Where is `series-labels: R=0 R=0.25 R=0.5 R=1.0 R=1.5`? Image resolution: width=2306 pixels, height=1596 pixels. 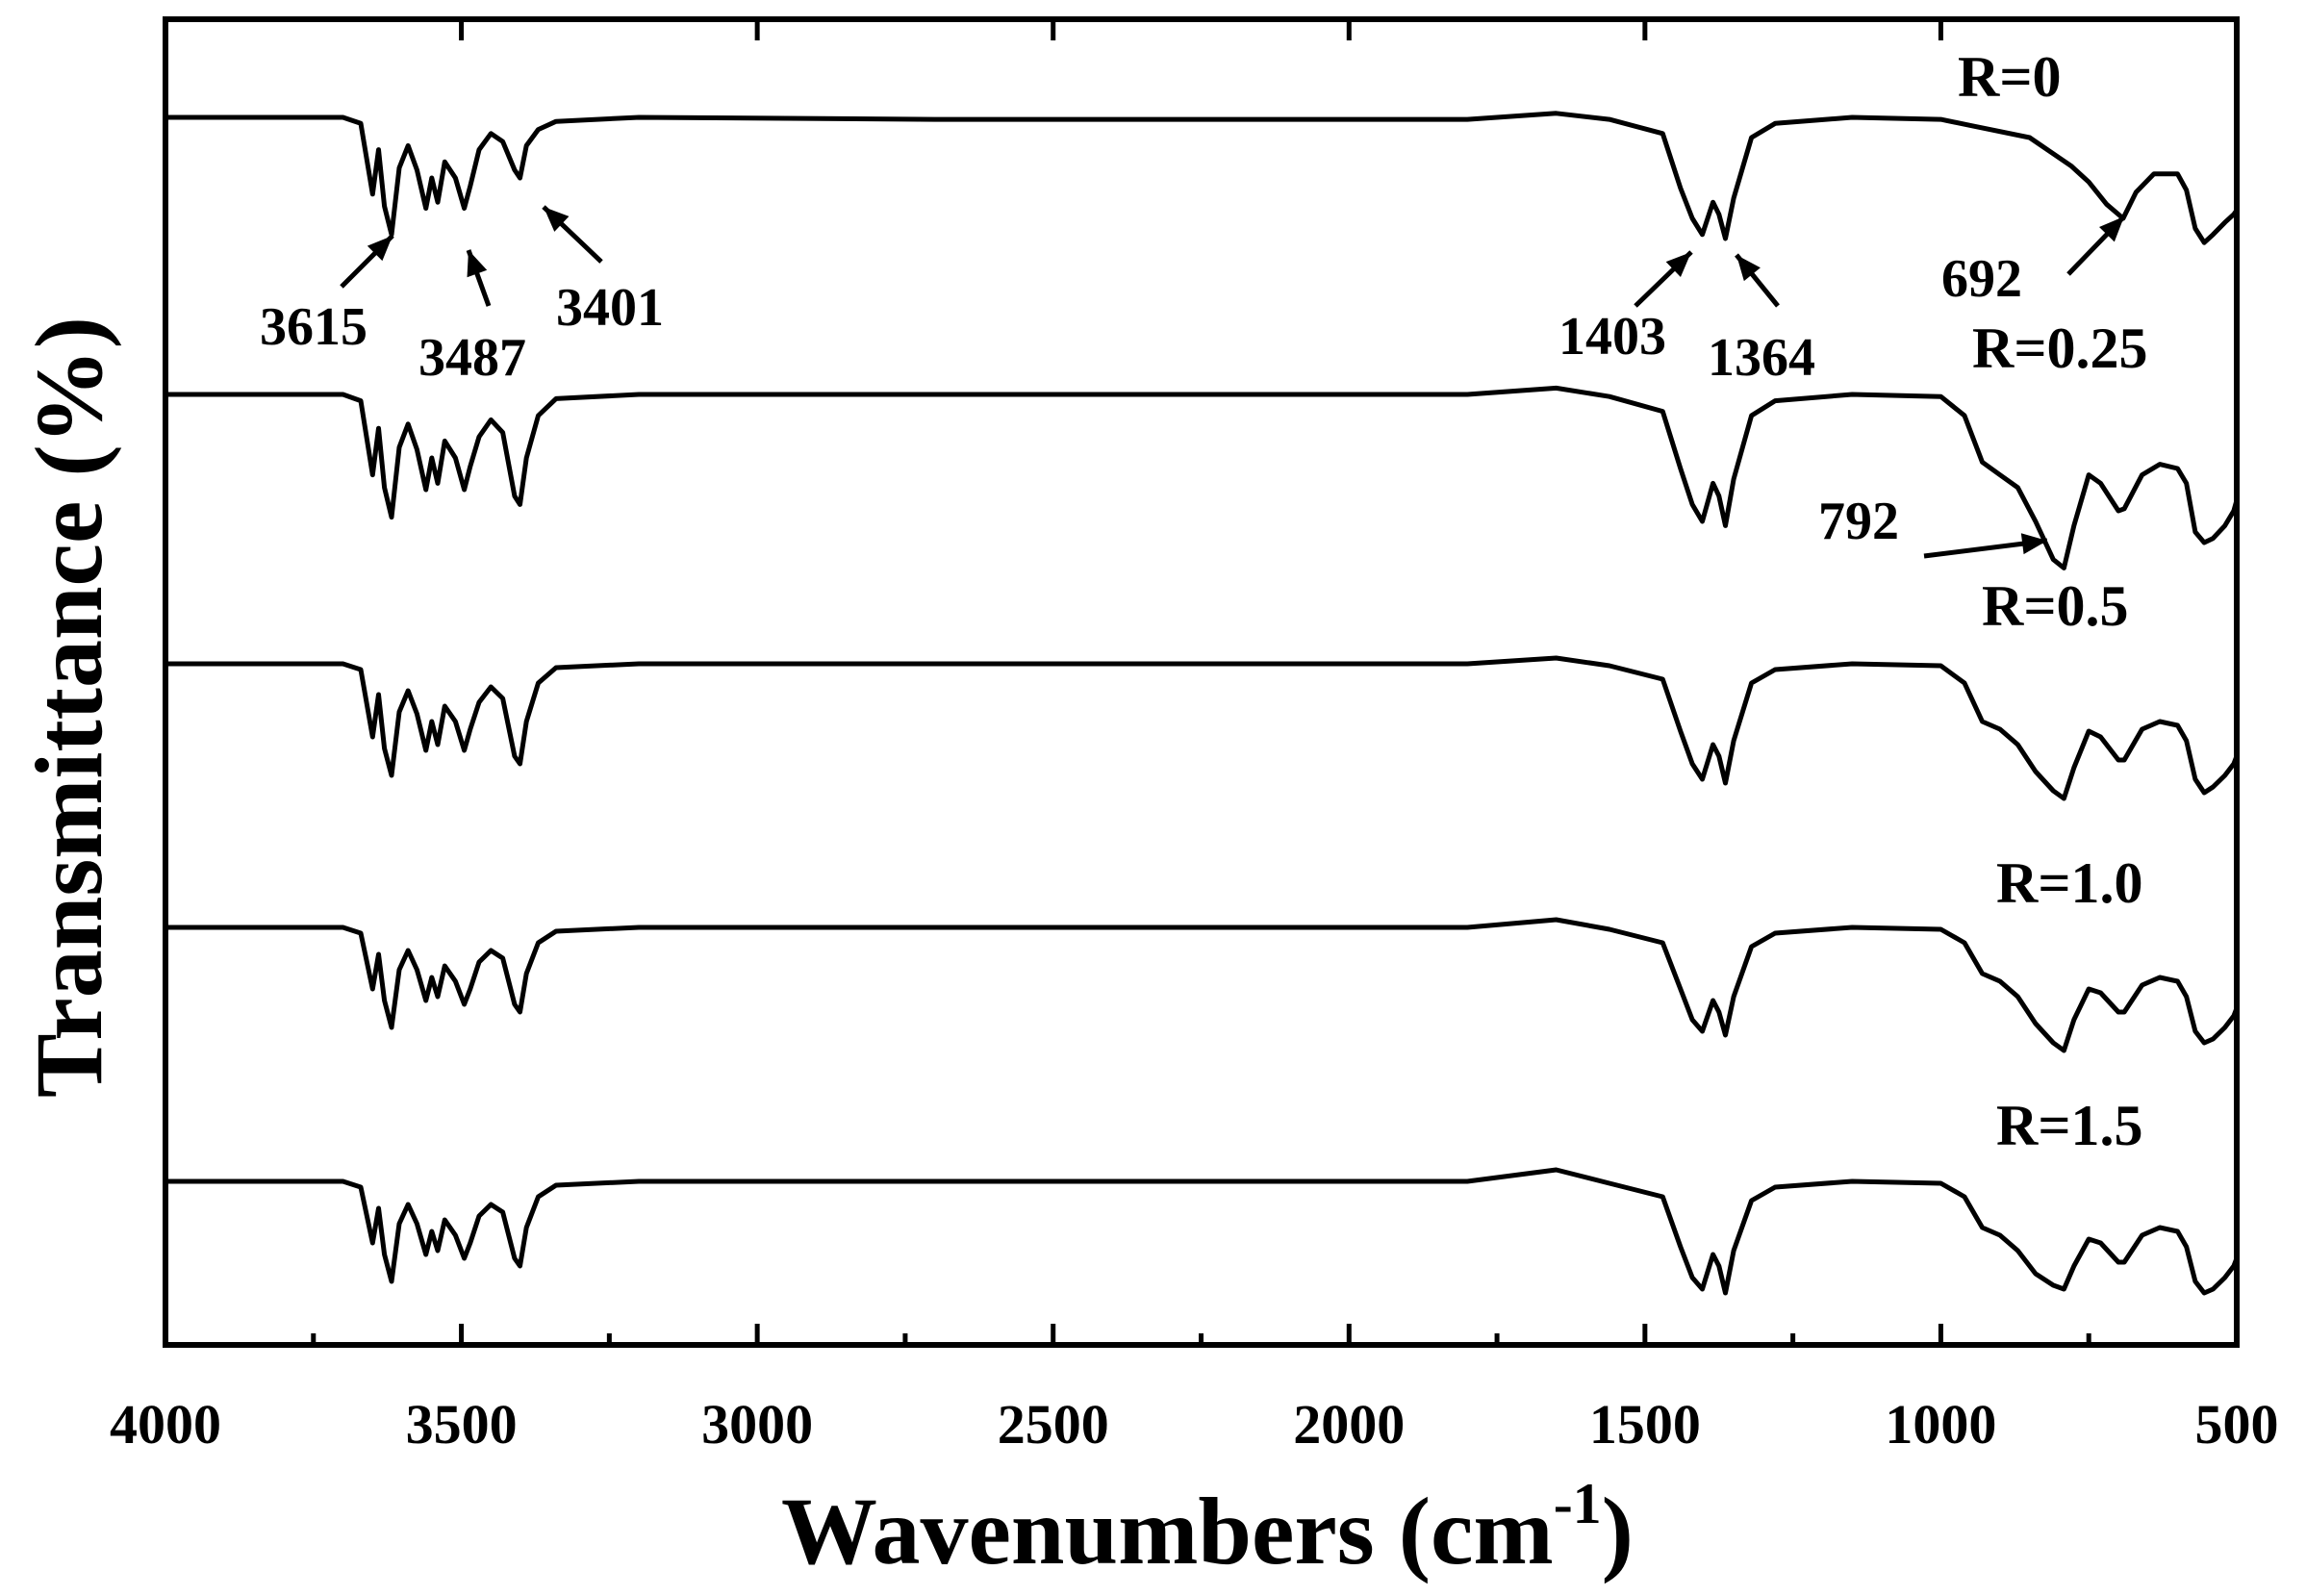
series-labels: R=0 R=0.25 R=0.5 R=1.0 R=1.5 is located at coordinates (2053, 601).